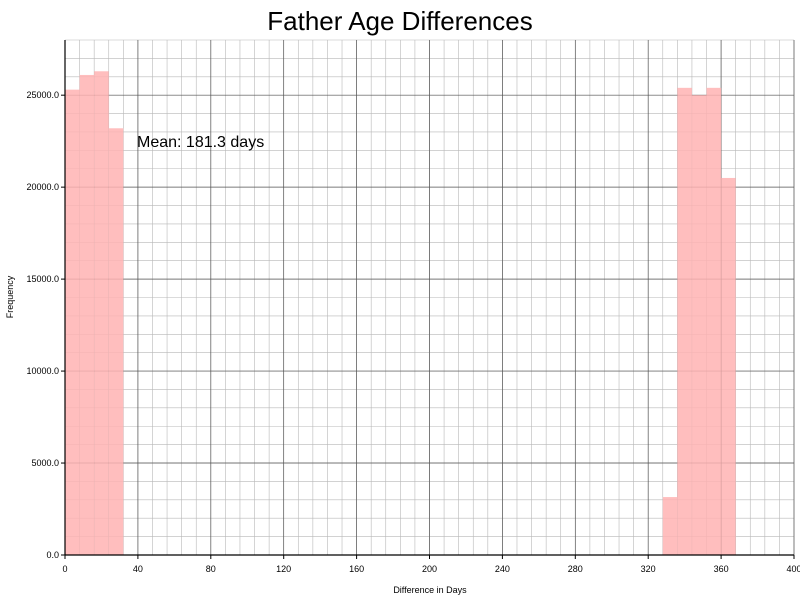 Image resolution: width=800 pixels, height=600 pixels. Describe the element at coordinates (429, 569) in the screenshot. I see `x-tick-label: 200` at that location.